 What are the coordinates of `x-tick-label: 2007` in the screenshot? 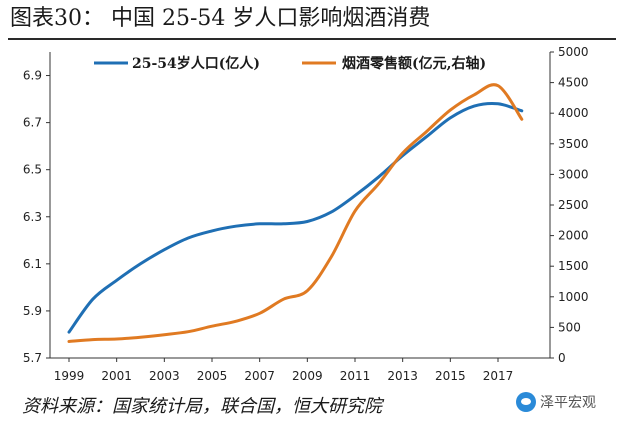 It's located at (259, 376).